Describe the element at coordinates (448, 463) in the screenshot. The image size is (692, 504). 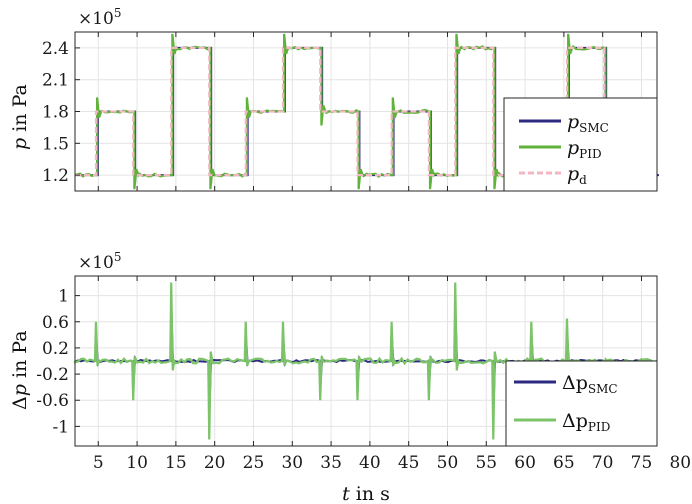
I see `x-tick-label: 50` at that location.